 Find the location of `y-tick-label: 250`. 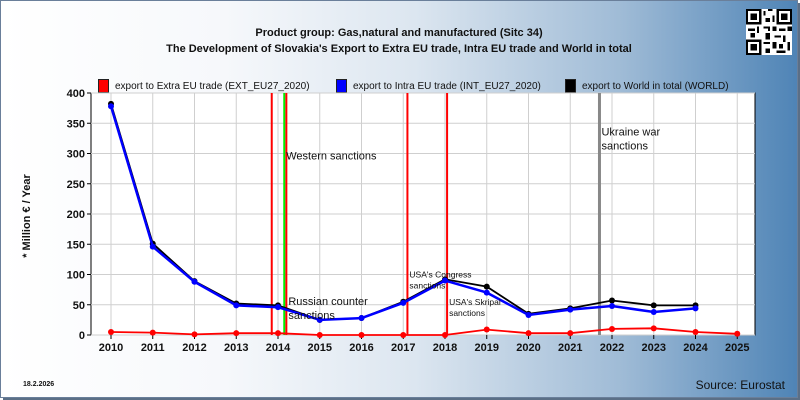

y-tick-label: 250 is located at coordinates (76, 185).